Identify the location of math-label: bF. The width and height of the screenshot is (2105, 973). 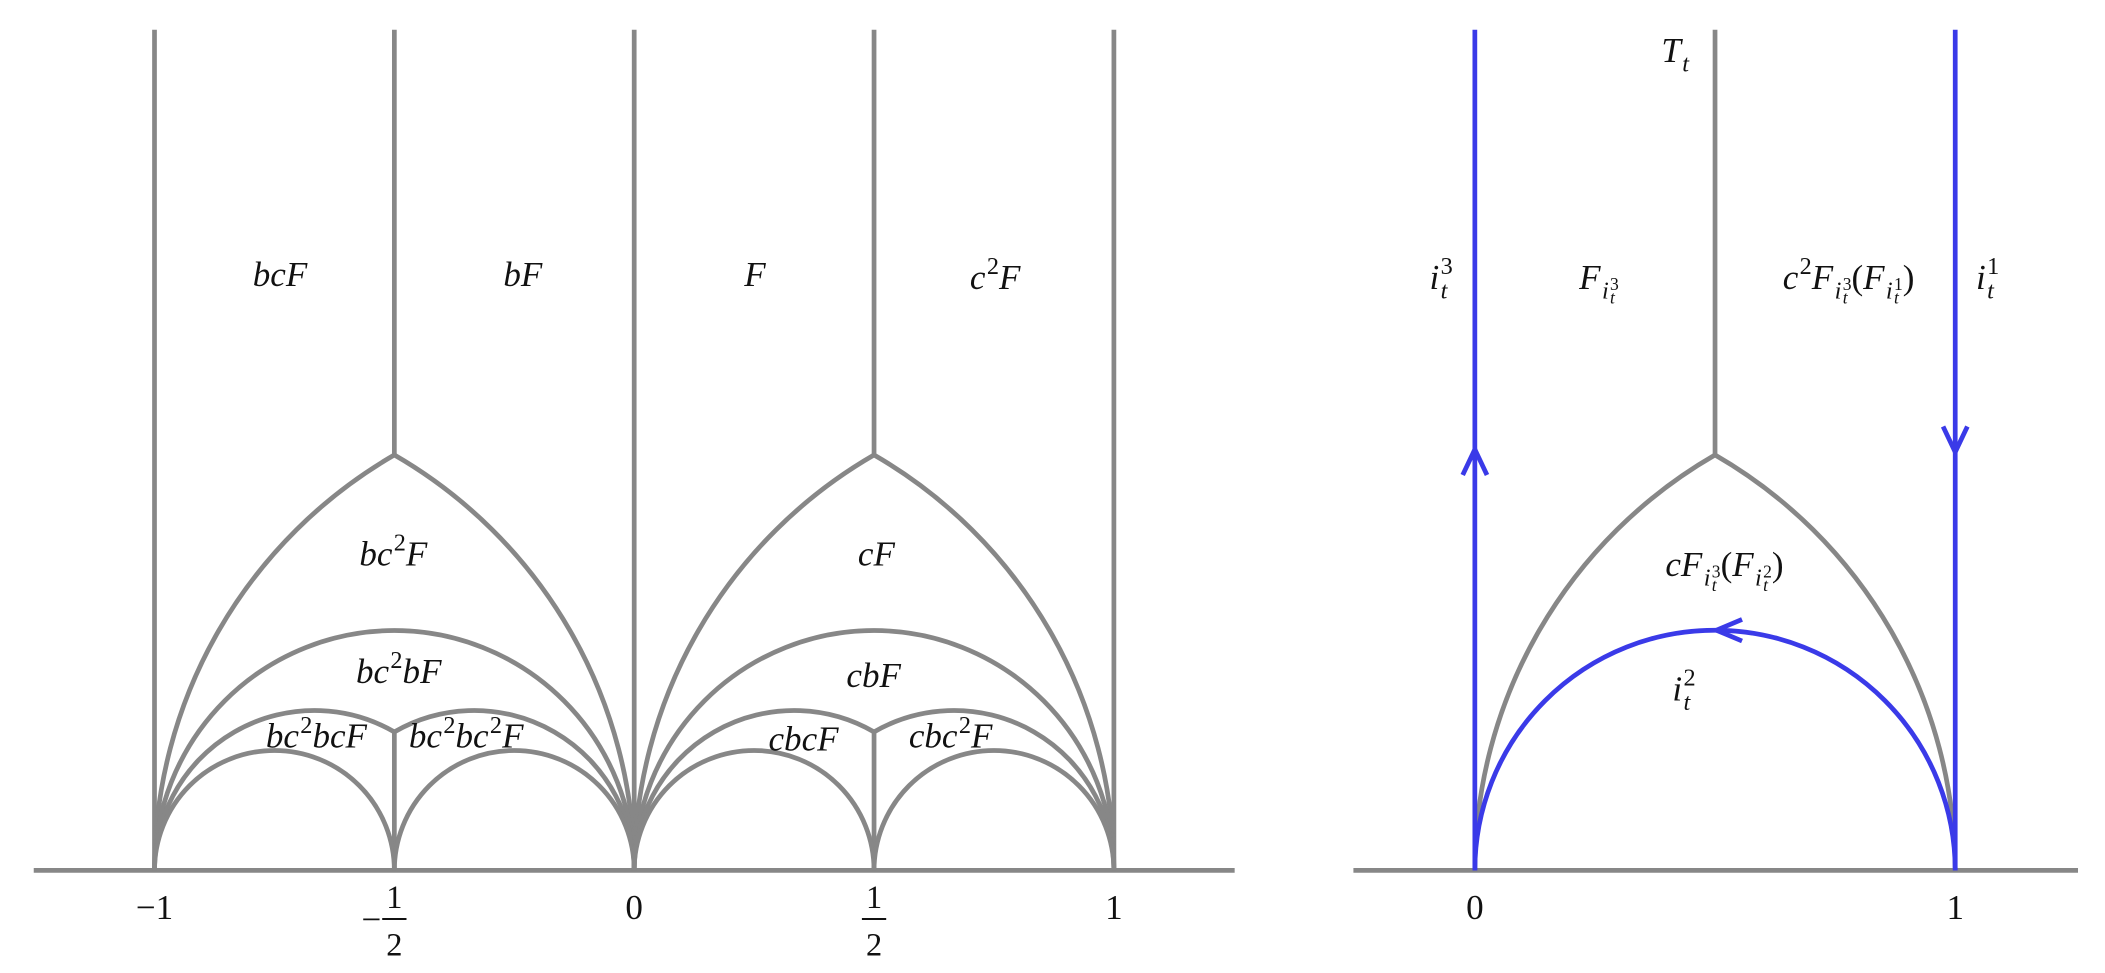
(523, 274).